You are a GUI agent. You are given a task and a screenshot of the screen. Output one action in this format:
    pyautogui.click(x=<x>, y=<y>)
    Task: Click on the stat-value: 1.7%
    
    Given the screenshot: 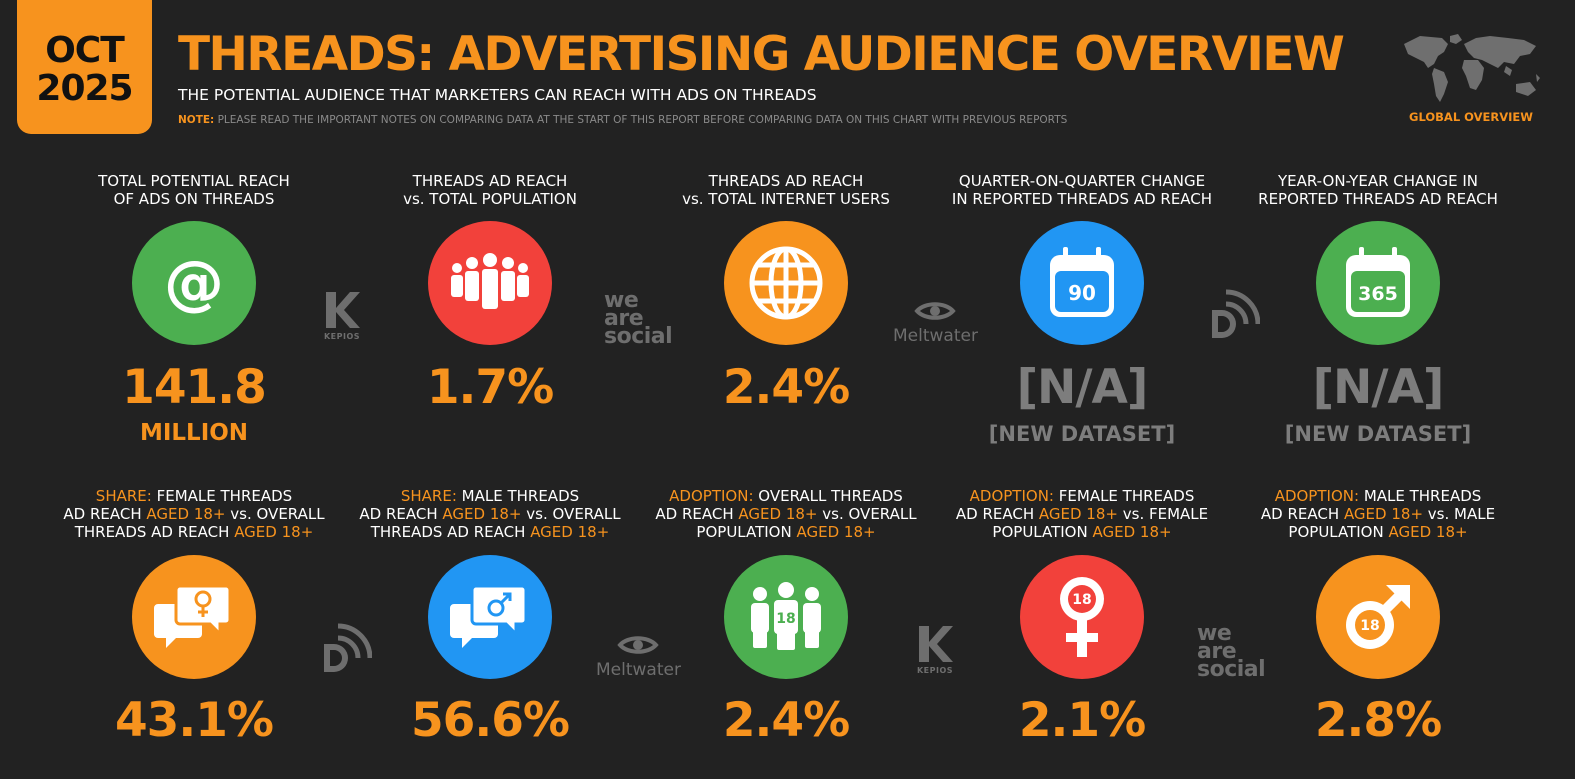 What is the action you would take?
    pyautogui.click(x=490, y=387)
    